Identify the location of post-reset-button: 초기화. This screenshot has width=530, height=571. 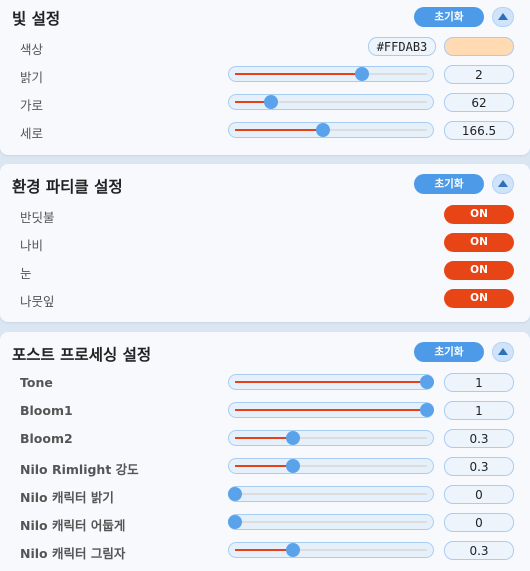
(449, 352).